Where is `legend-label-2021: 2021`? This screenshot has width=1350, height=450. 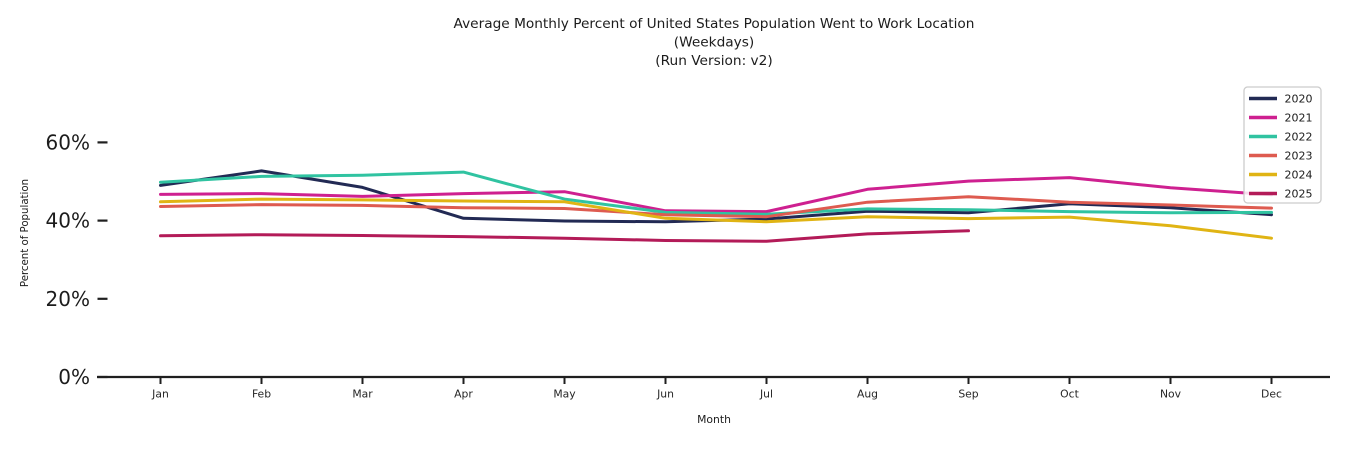 legend-label-2021: 2021 is located at coordinates (1299, 118).